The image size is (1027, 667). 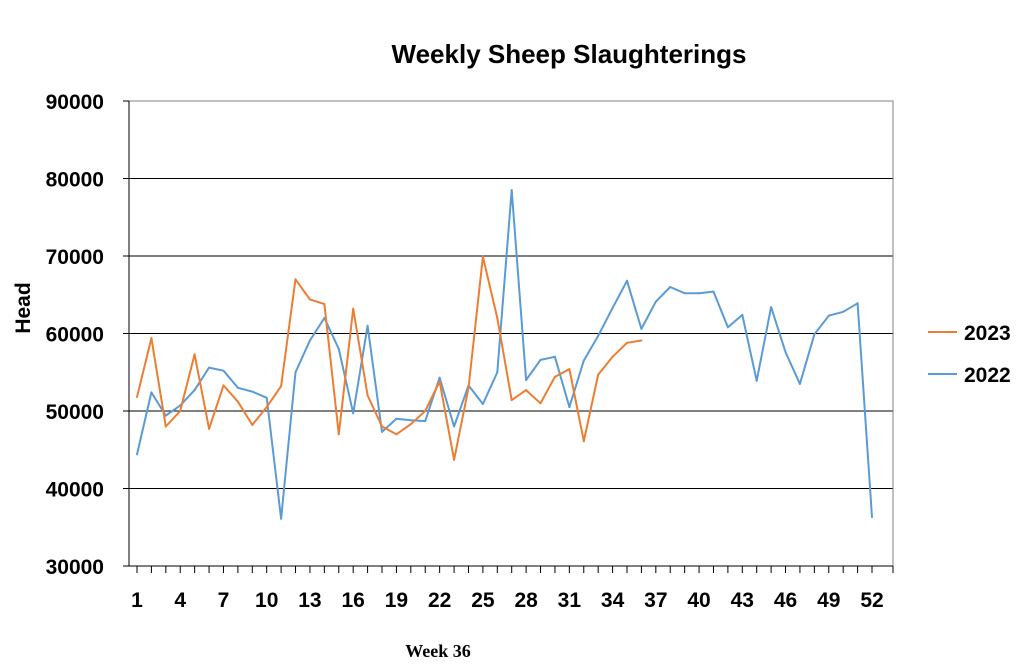 What do you see at coordinates (655, 600) in the screenshot?
I see `x-tick-label: 37` at bounding box center [655, 600].